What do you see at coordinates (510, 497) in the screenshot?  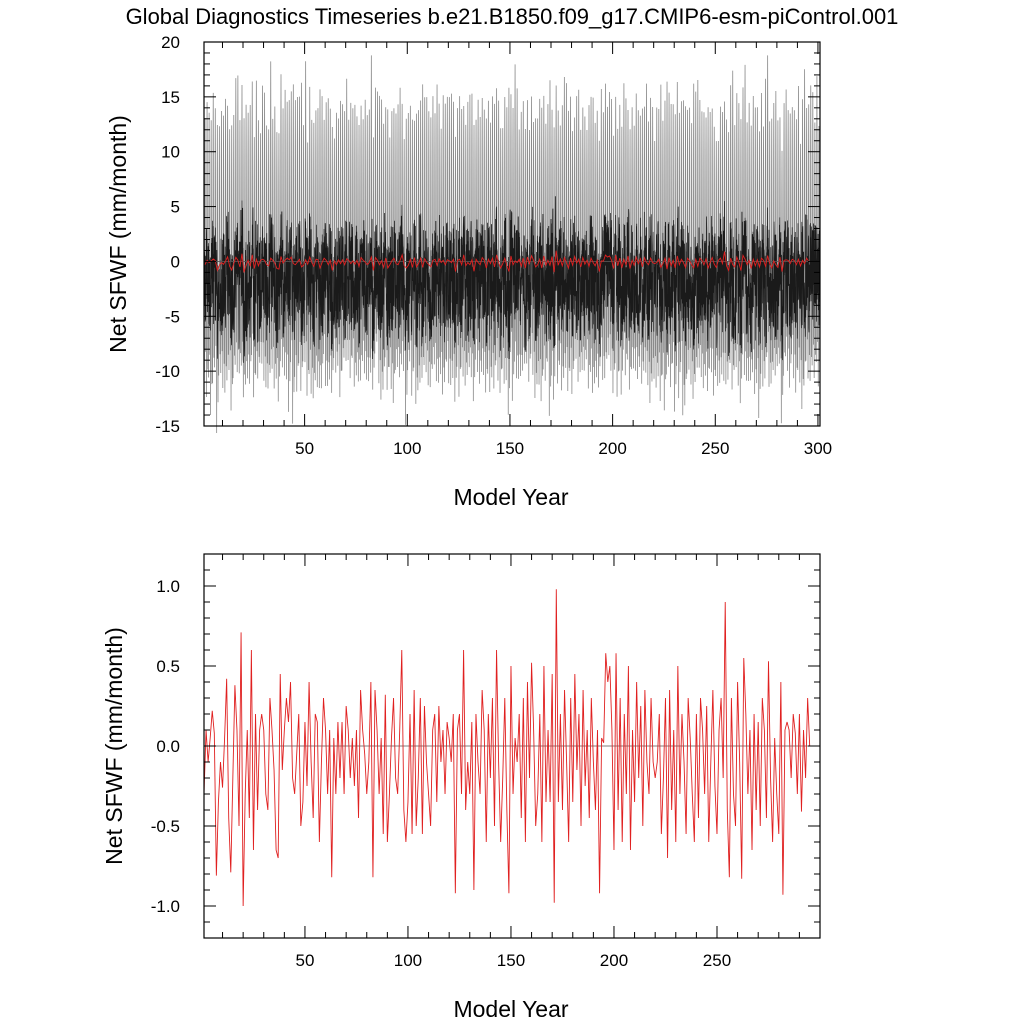 I see `top-panel-xlabel: Model Year` at bounding box center [510, 497].